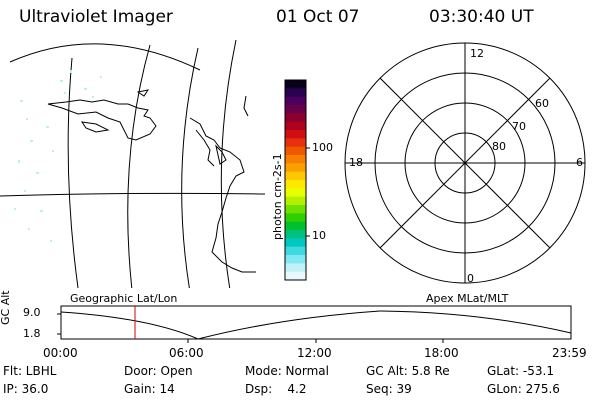 The image size is (600, 400). Describe the element at coordinates (32, 312) in the screenshot. I see `altitude-ytick-9: 9.0` at that location.